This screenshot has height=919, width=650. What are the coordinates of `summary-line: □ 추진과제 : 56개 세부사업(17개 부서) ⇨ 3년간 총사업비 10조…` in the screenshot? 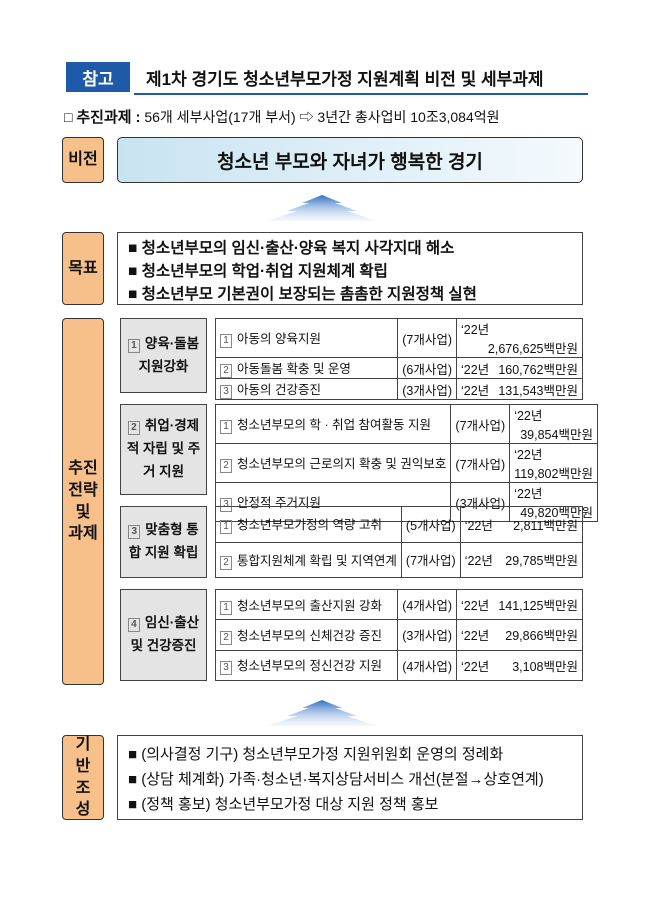 It's located at (282, 116).